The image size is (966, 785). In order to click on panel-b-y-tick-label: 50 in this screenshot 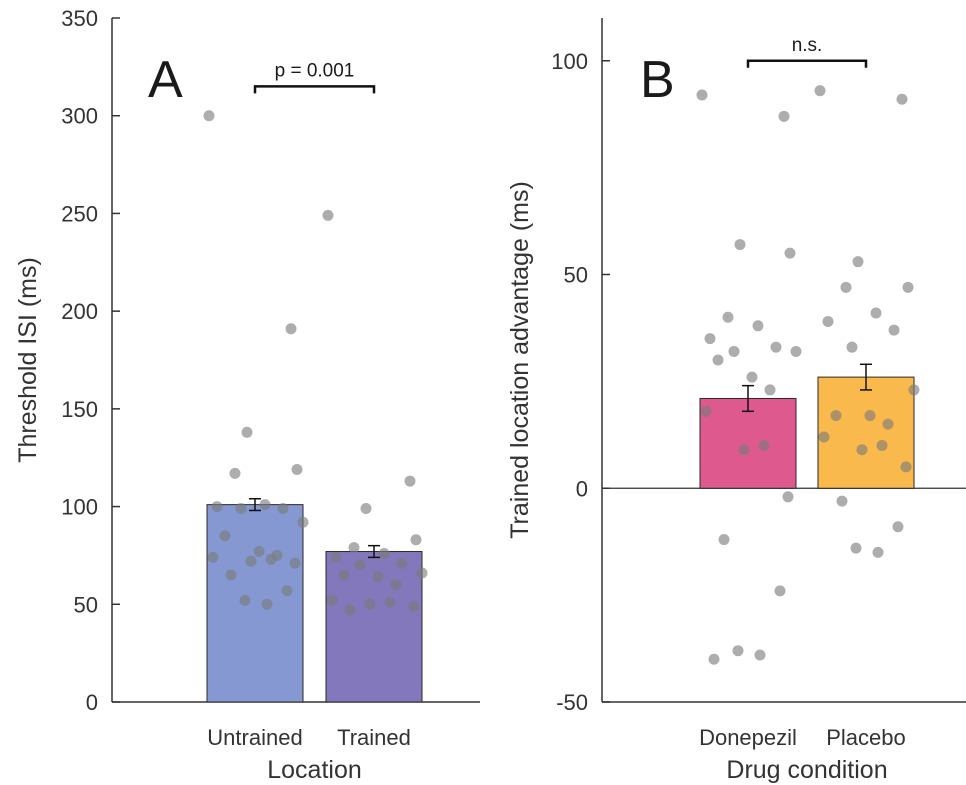, I will do `click(576, 275)`.